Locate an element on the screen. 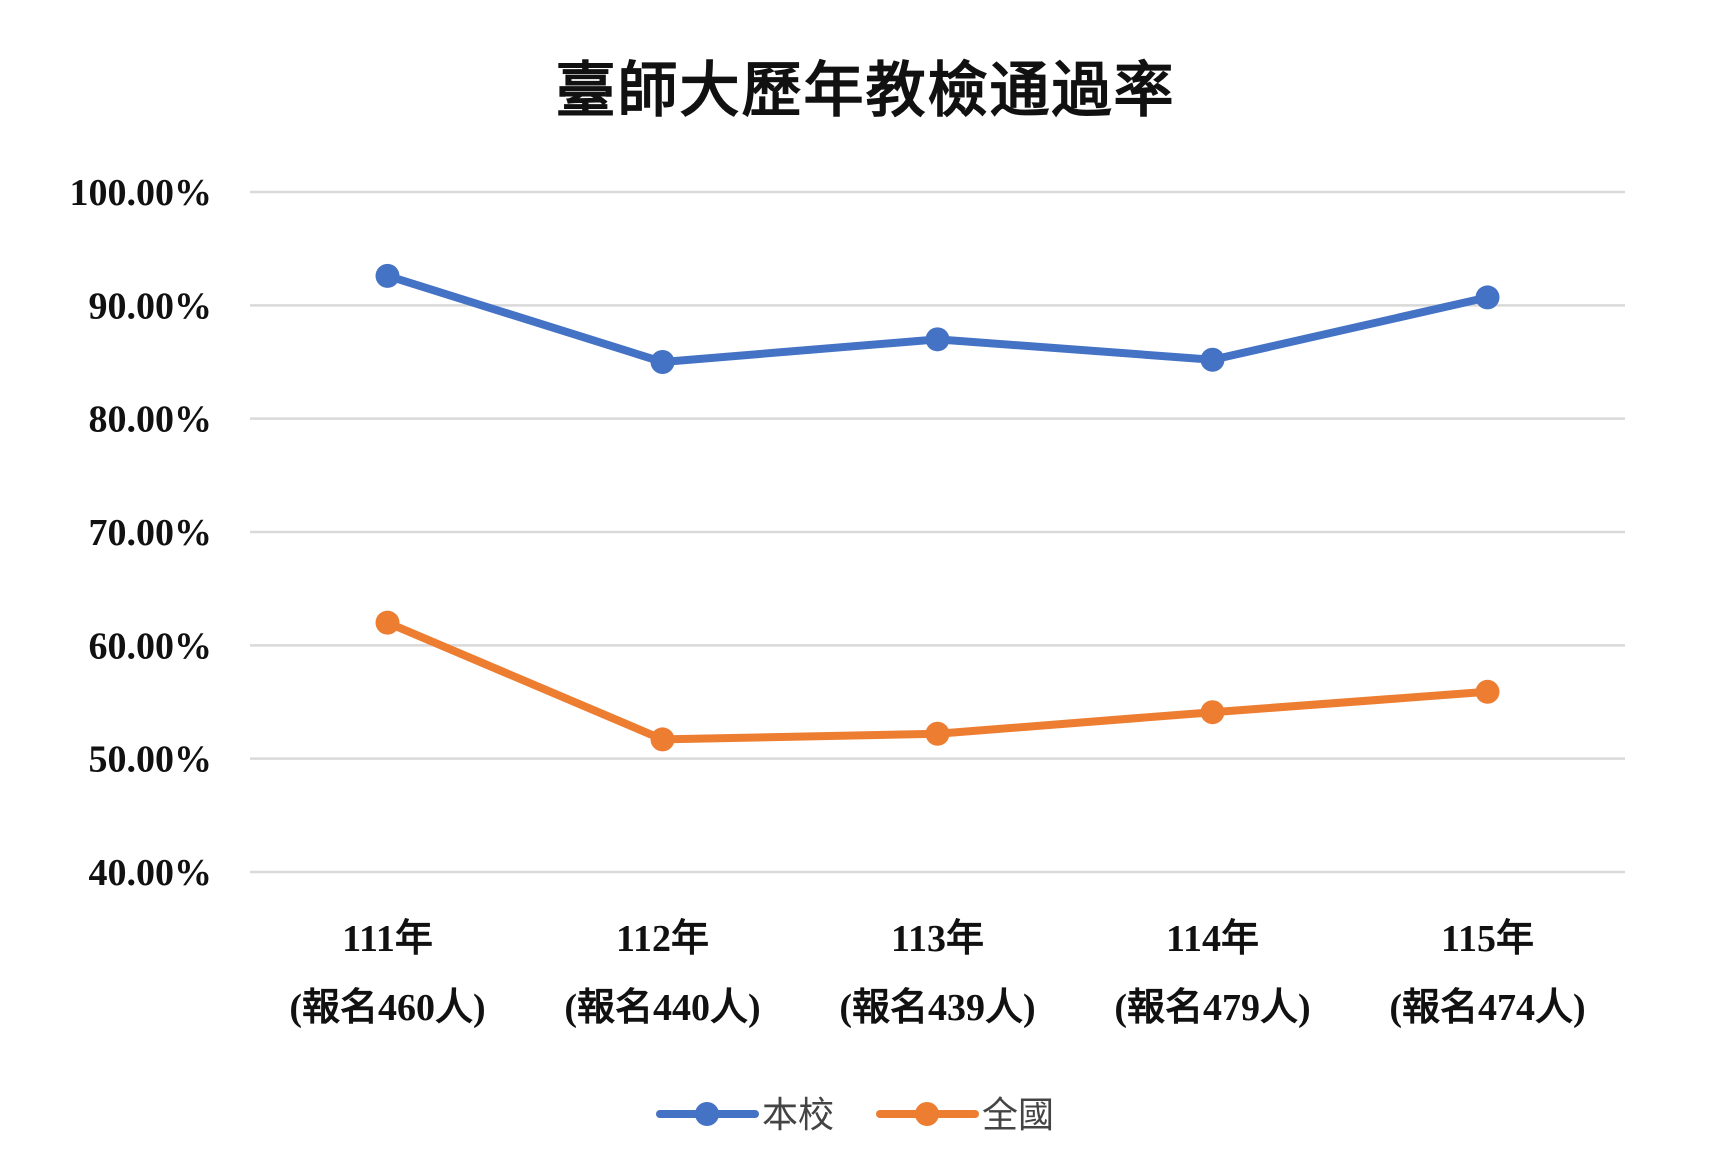  y-tick-label: 80.00% is located at coordinates (151, 420).